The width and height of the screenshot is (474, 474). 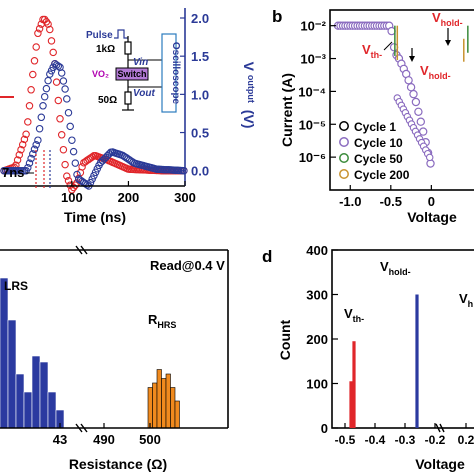 I want to click on svg-text: V output (V), so click(x=251, y=95).